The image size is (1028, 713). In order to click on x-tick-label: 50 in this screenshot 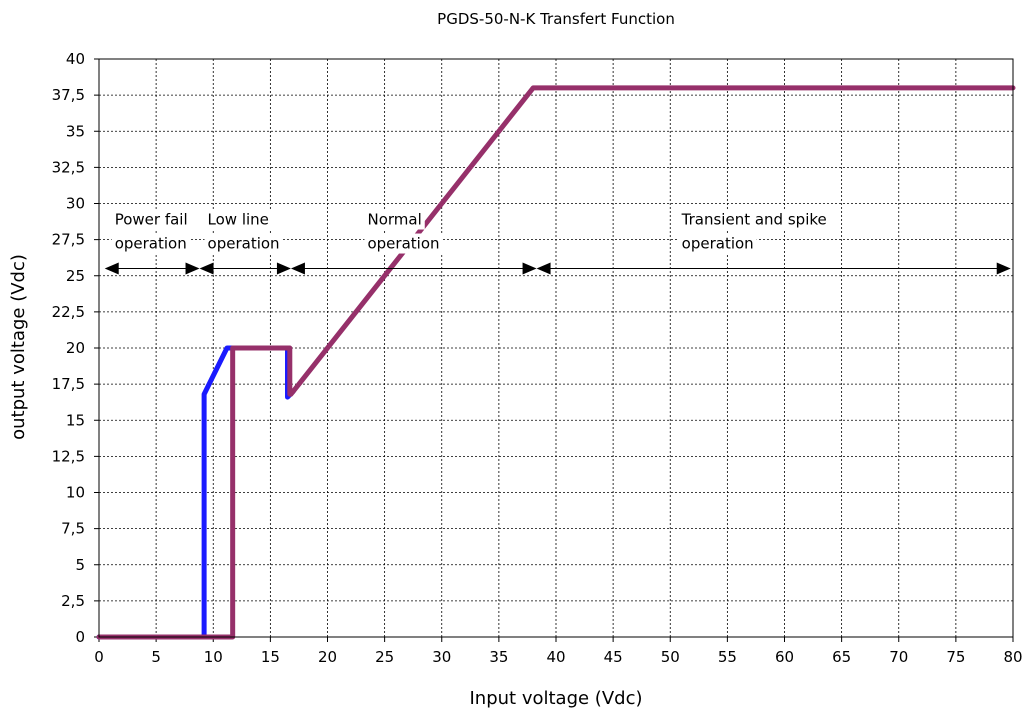, I will do `click(670, 657)`.